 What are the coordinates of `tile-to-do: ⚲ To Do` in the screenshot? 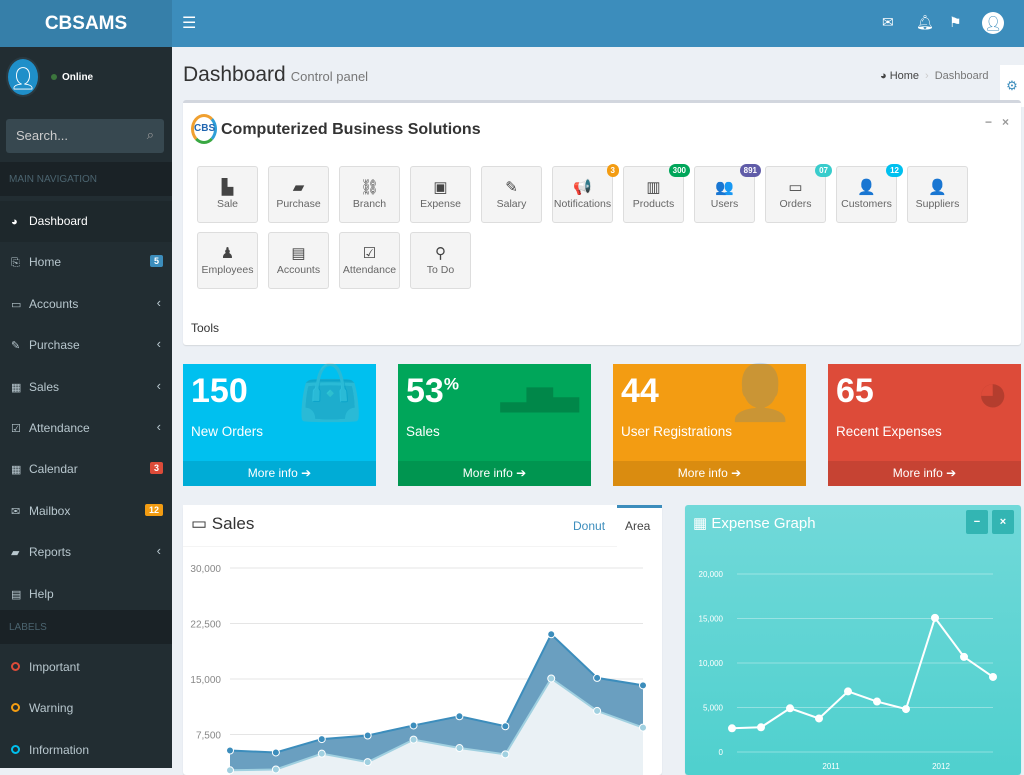 It's located at (440, 260).